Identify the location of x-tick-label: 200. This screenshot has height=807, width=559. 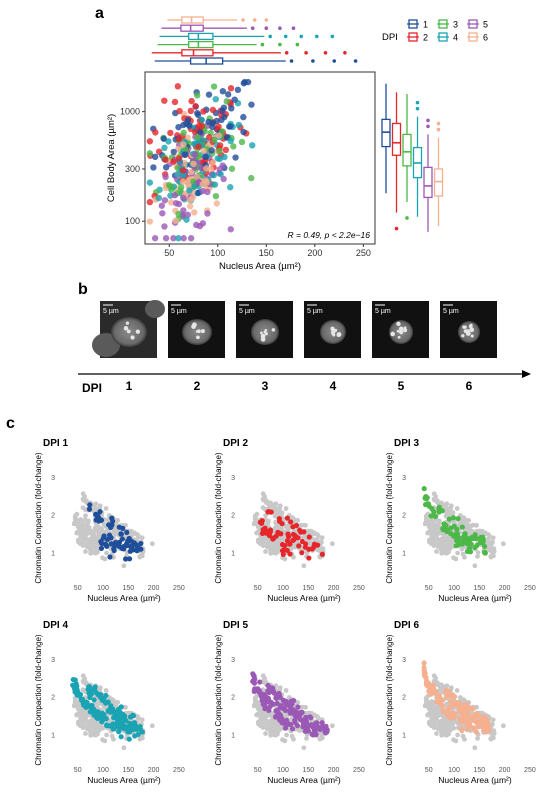
(154, 770).